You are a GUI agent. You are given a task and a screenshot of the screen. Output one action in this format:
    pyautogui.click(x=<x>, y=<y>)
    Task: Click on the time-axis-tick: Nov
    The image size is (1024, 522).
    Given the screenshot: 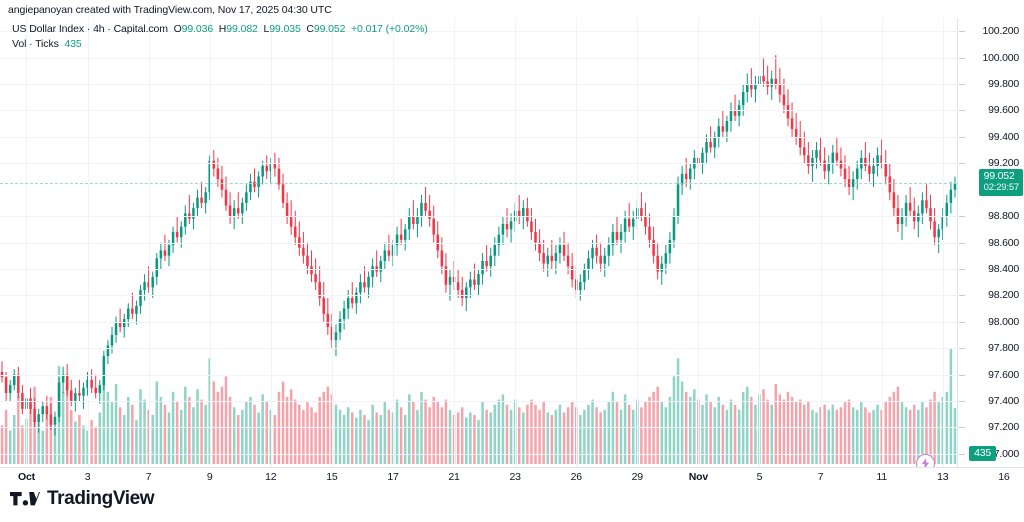 What is the action you would take?
    pyautogui.click(x=698, y=477)
    